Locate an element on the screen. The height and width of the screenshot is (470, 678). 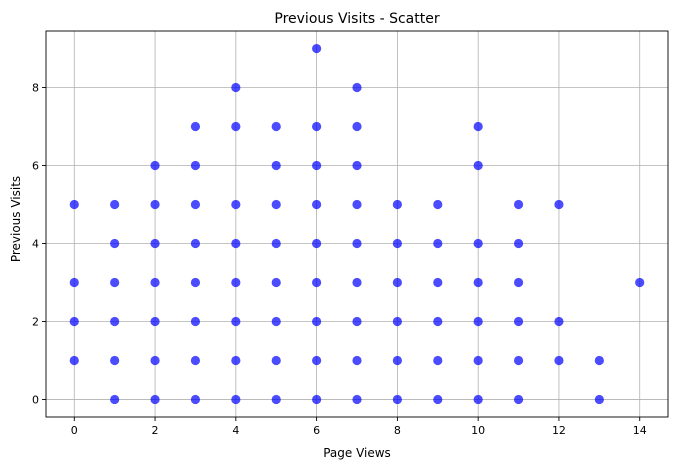
x-tick-label: 10 is located at coordinates (478, 430).